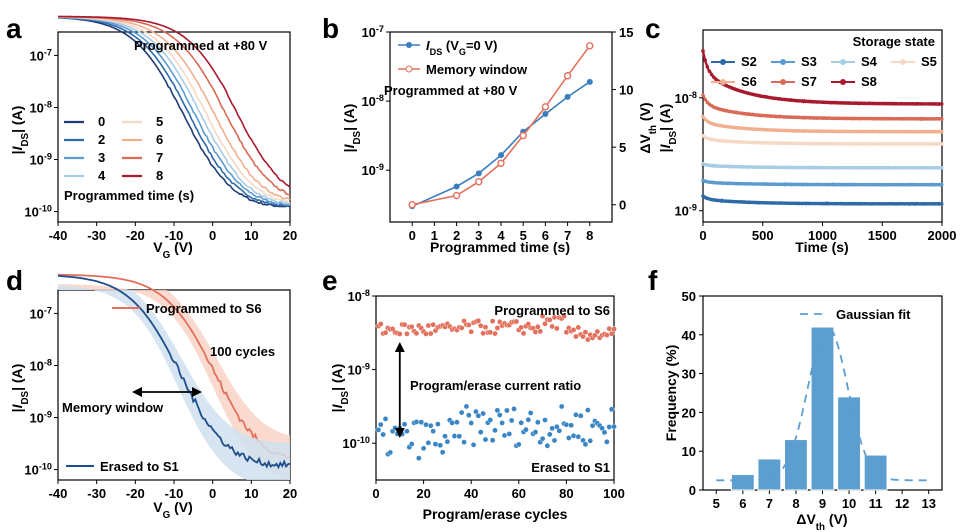  I want to click on x-tick-label: -10, so click(174, 493).